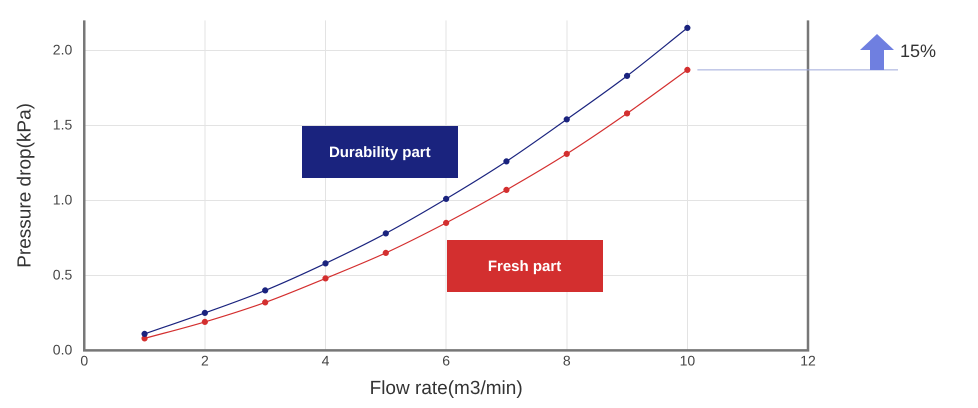  What do you see at coordinates (62, 349) in the screenshot?
I see `y-tick-label: 0.0` at bounding box center [62, 349].